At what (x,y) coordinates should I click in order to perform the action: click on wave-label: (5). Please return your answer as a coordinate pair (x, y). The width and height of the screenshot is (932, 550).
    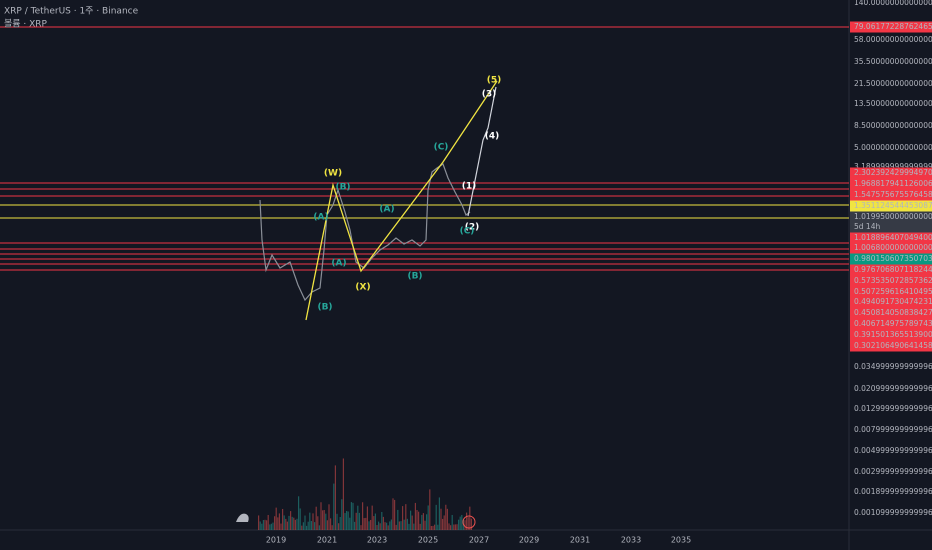
    Looking at the image, I should click on (494, 81).